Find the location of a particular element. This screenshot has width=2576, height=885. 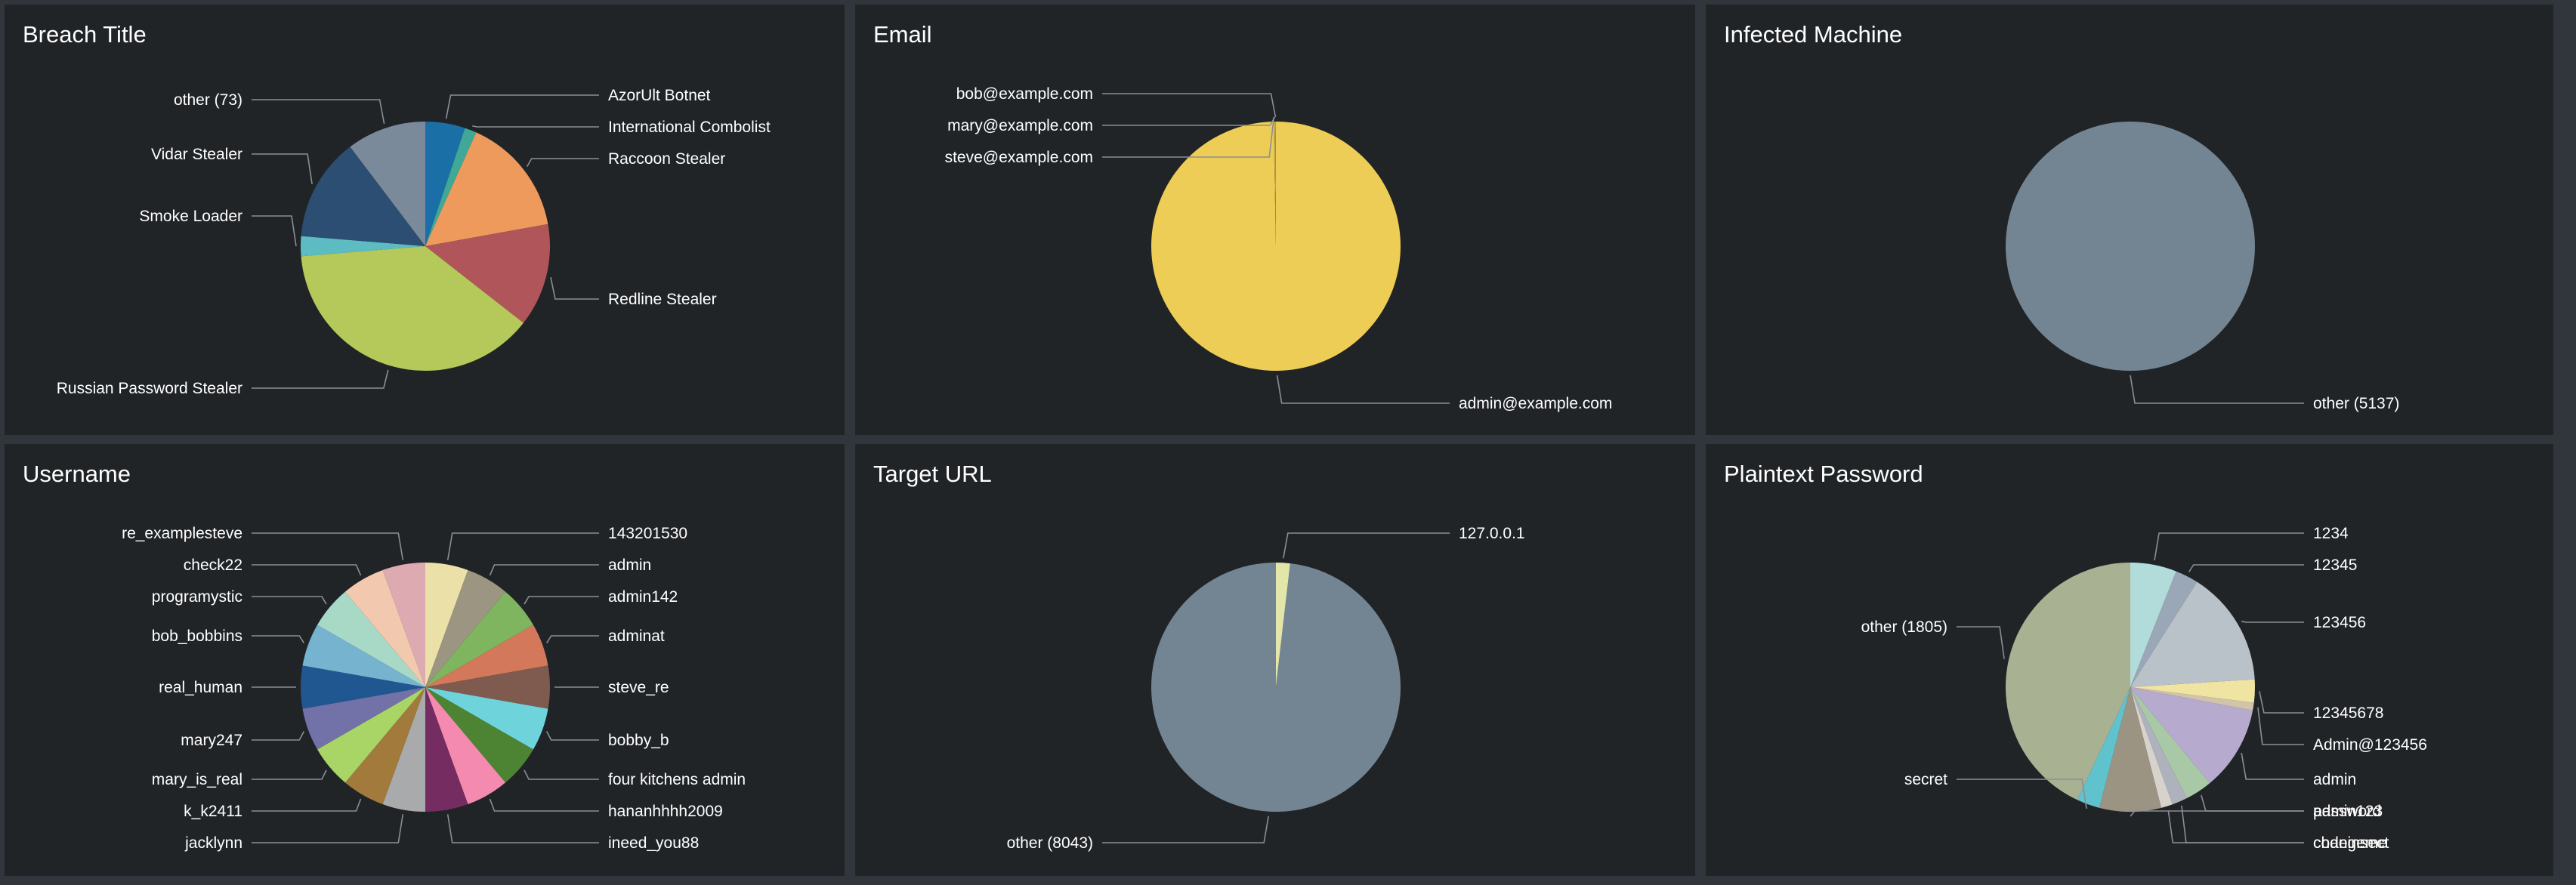

pie-slice-re-examplesteve is located at coordinates (403, 625).